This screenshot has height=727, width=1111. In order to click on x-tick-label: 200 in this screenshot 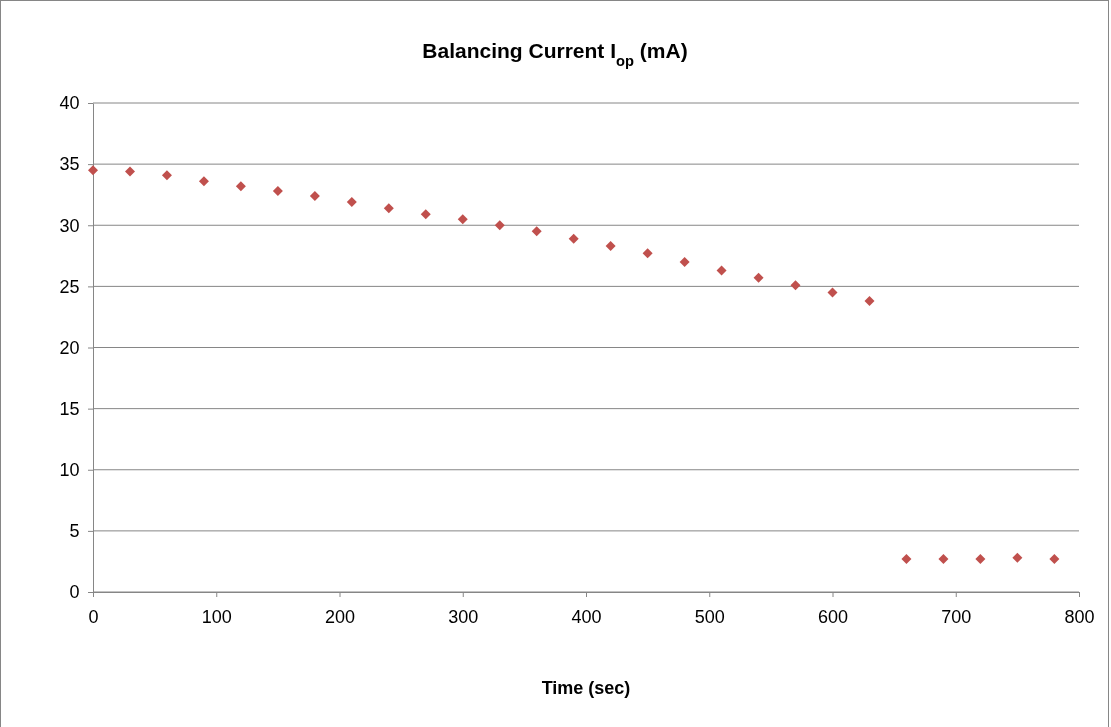, I will do `click(340, 617)`.